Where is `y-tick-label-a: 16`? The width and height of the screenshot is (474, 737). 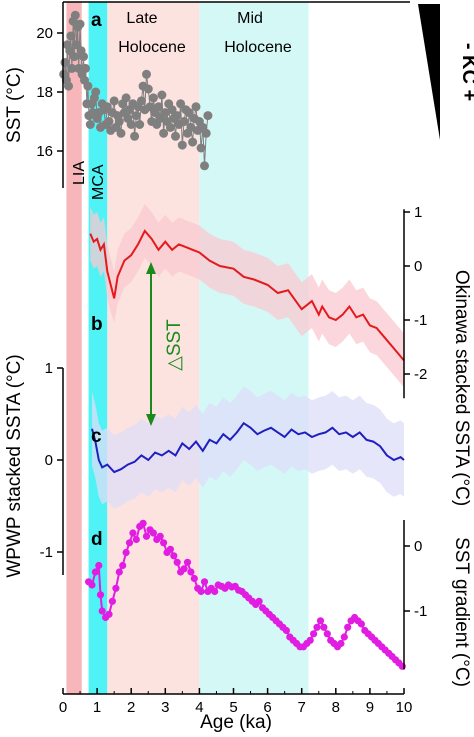 y-tick-label-a: 16 is located at coordinates (44, 151).